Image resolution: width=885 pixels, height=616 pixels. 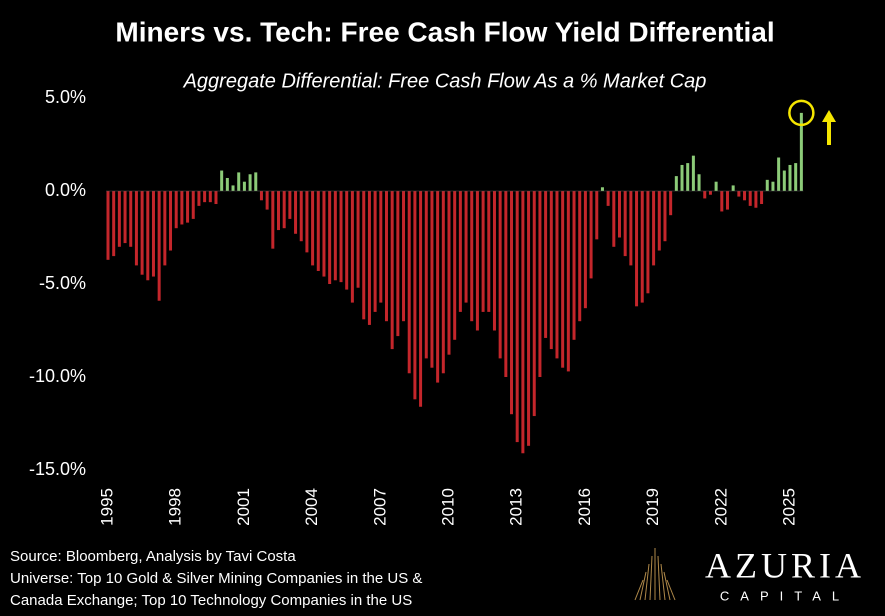 I want to click on x-tick-label: 2010, so click(x=447, y=507).